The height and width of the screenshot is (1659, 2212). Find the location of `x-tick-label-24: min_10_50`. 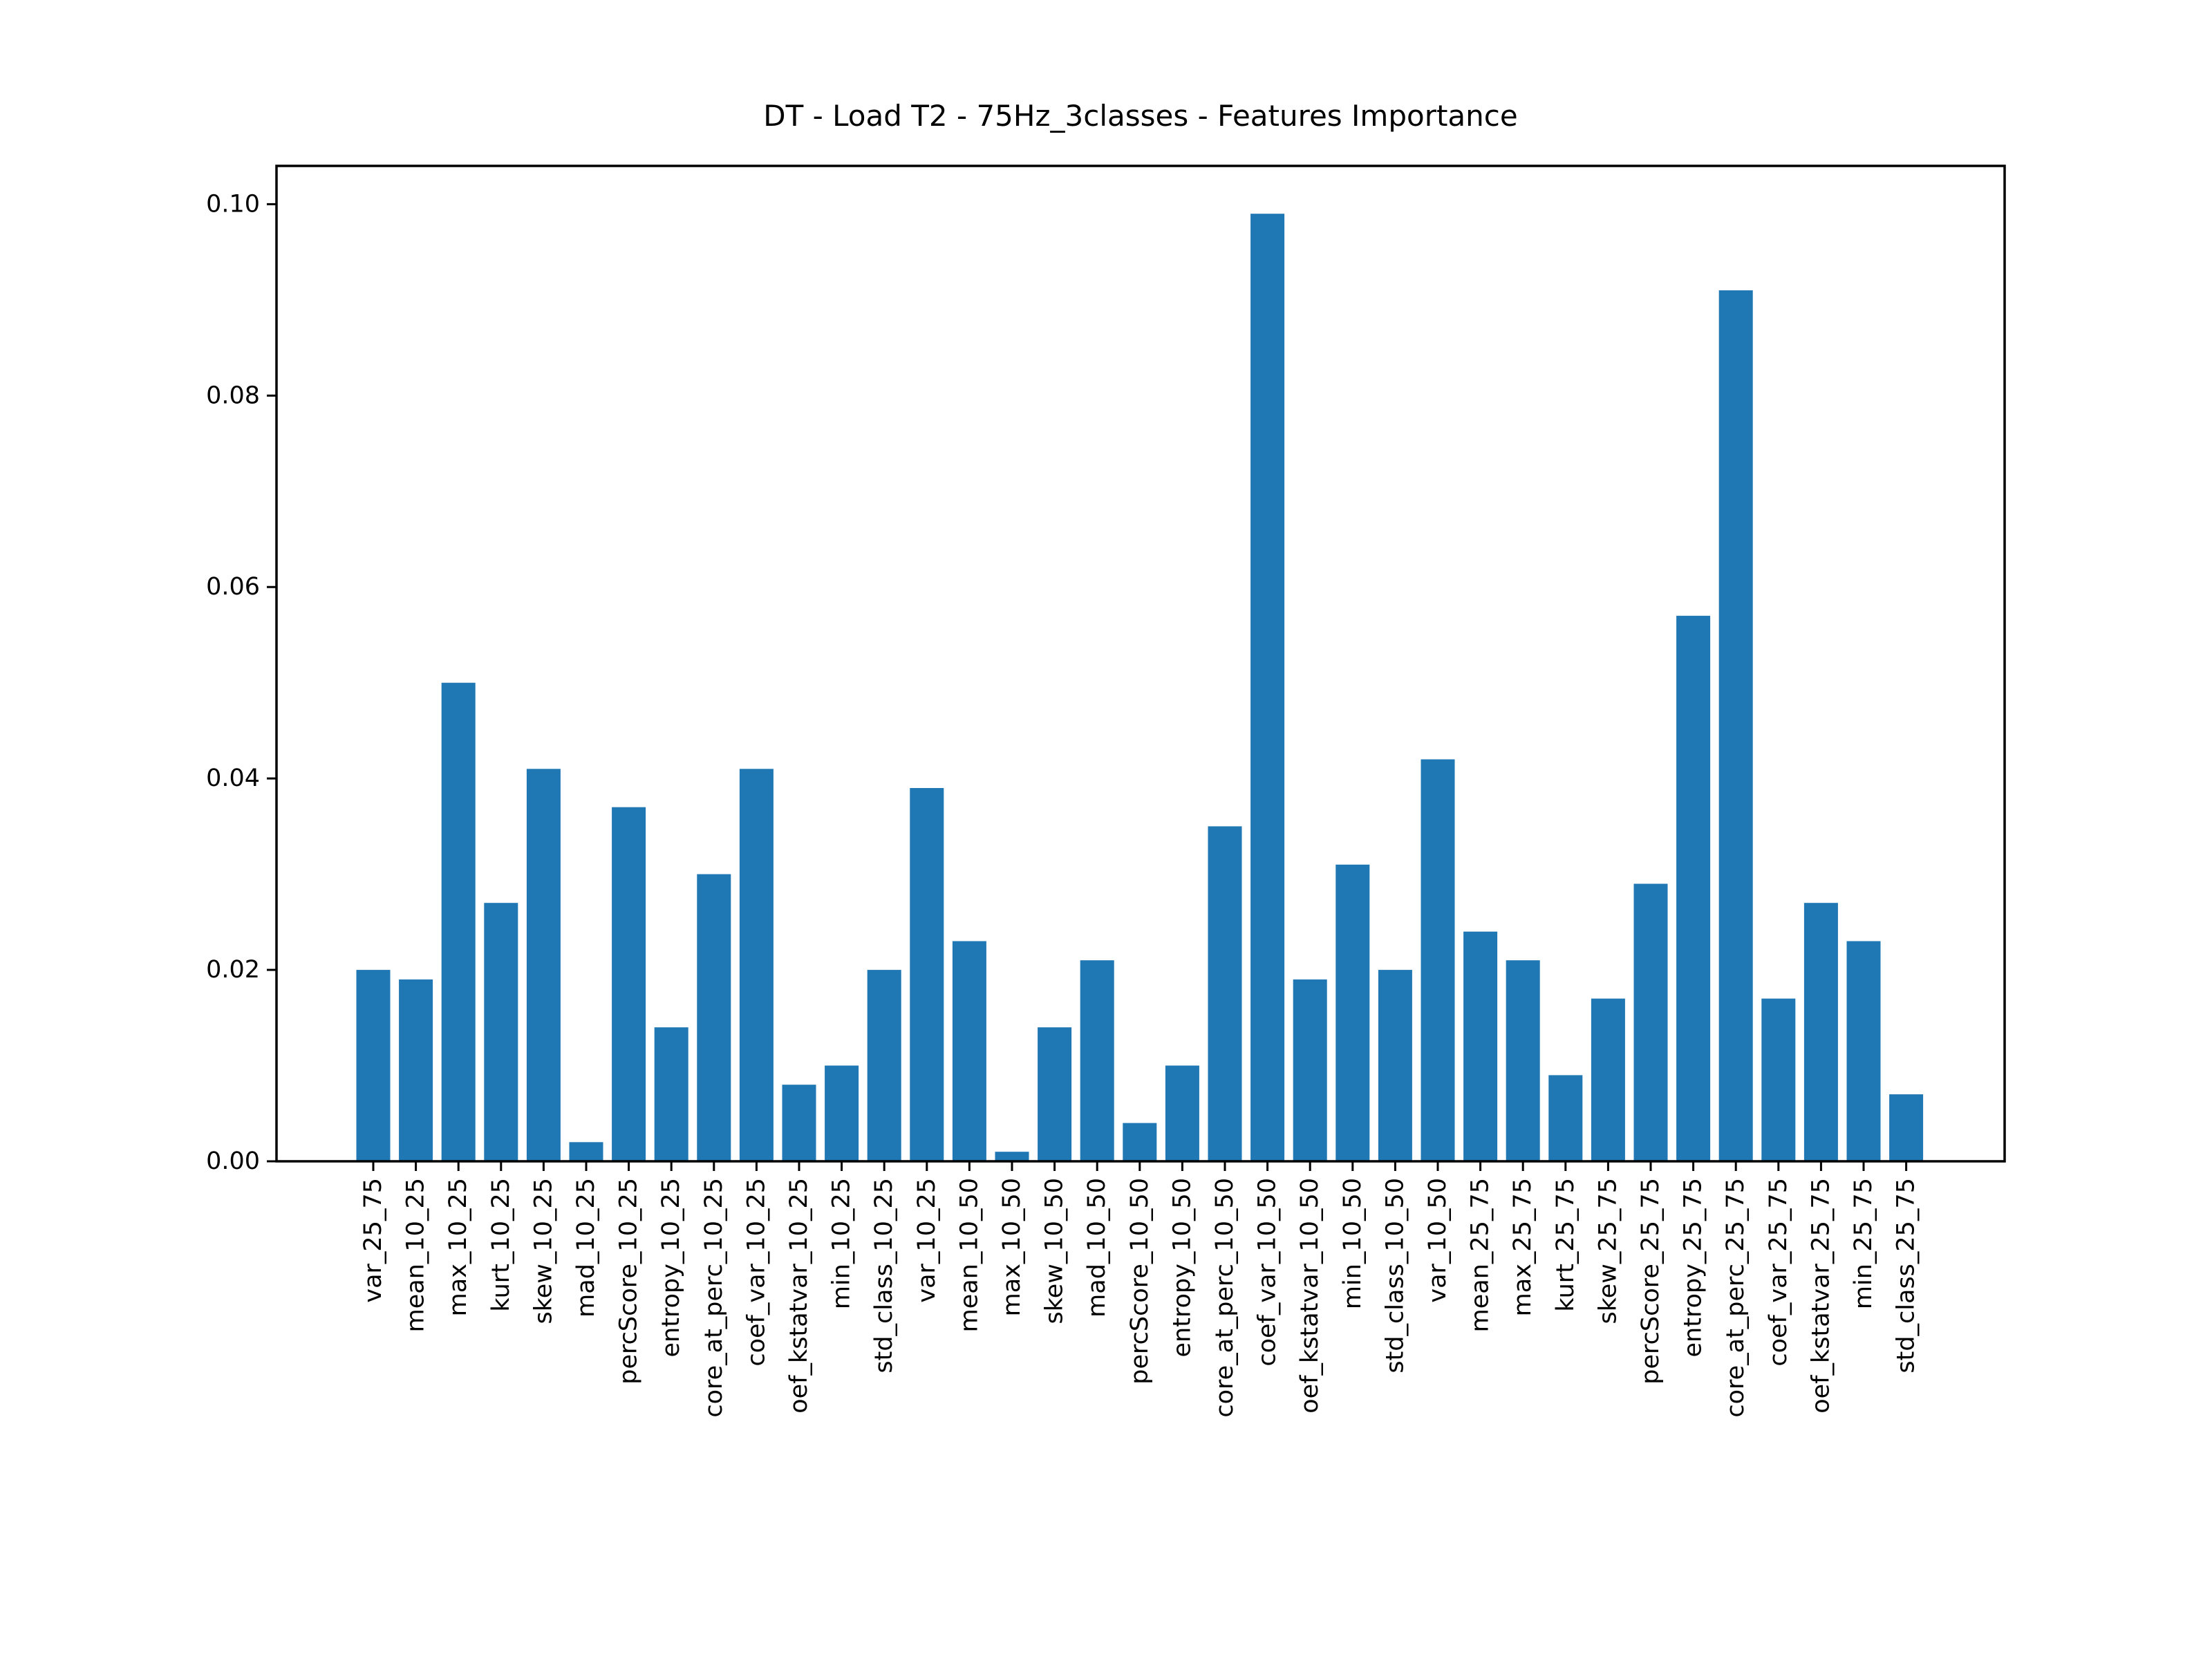

x-tick-label-24: min_10_50 is located at coordinates (1353, 1243).